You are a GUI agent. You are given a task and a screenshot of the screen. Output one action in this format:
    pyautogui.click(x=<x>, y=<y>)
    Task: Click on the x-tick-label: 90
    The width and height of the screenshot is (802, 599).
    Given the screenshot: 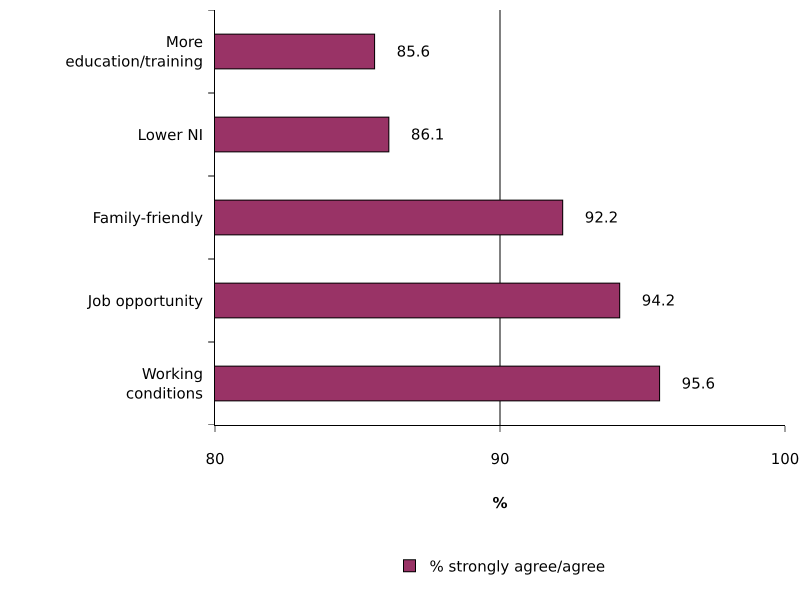 What is the action you would take?
    pyautogui.click(x=500, y=459)
    